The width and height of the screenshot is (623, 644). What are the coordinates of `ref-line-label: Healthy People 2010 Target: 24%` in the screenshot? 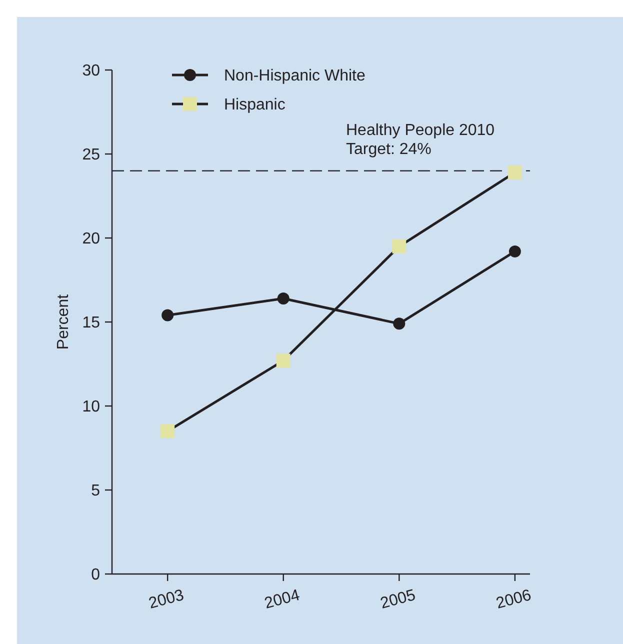 It's located at (420, 140).